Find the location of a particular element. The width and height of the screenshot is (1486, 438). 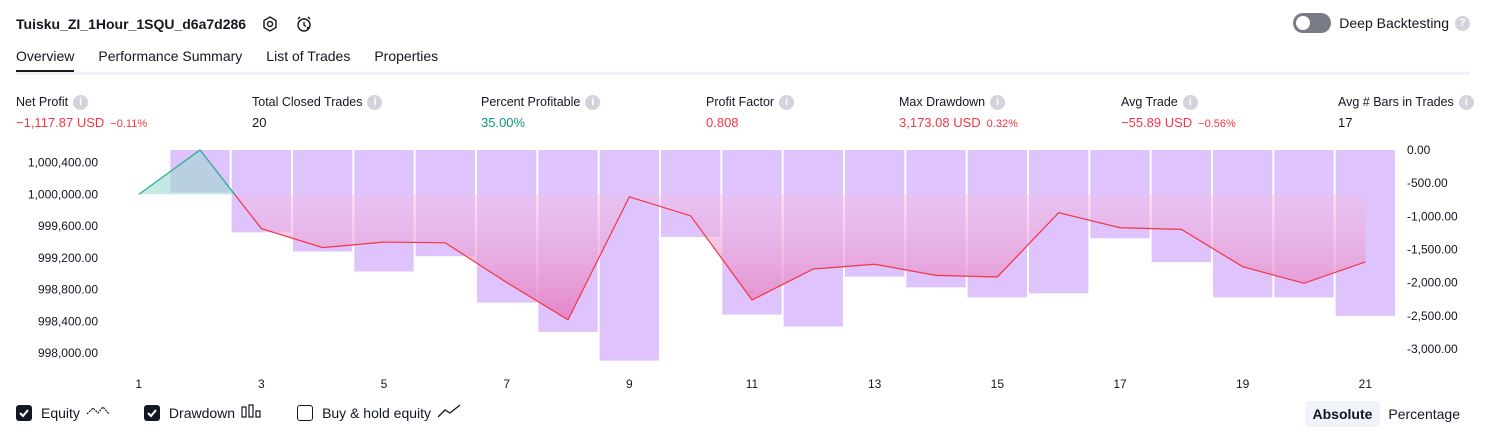

metric-label: Net Profit is located at coordinates (42, 102).